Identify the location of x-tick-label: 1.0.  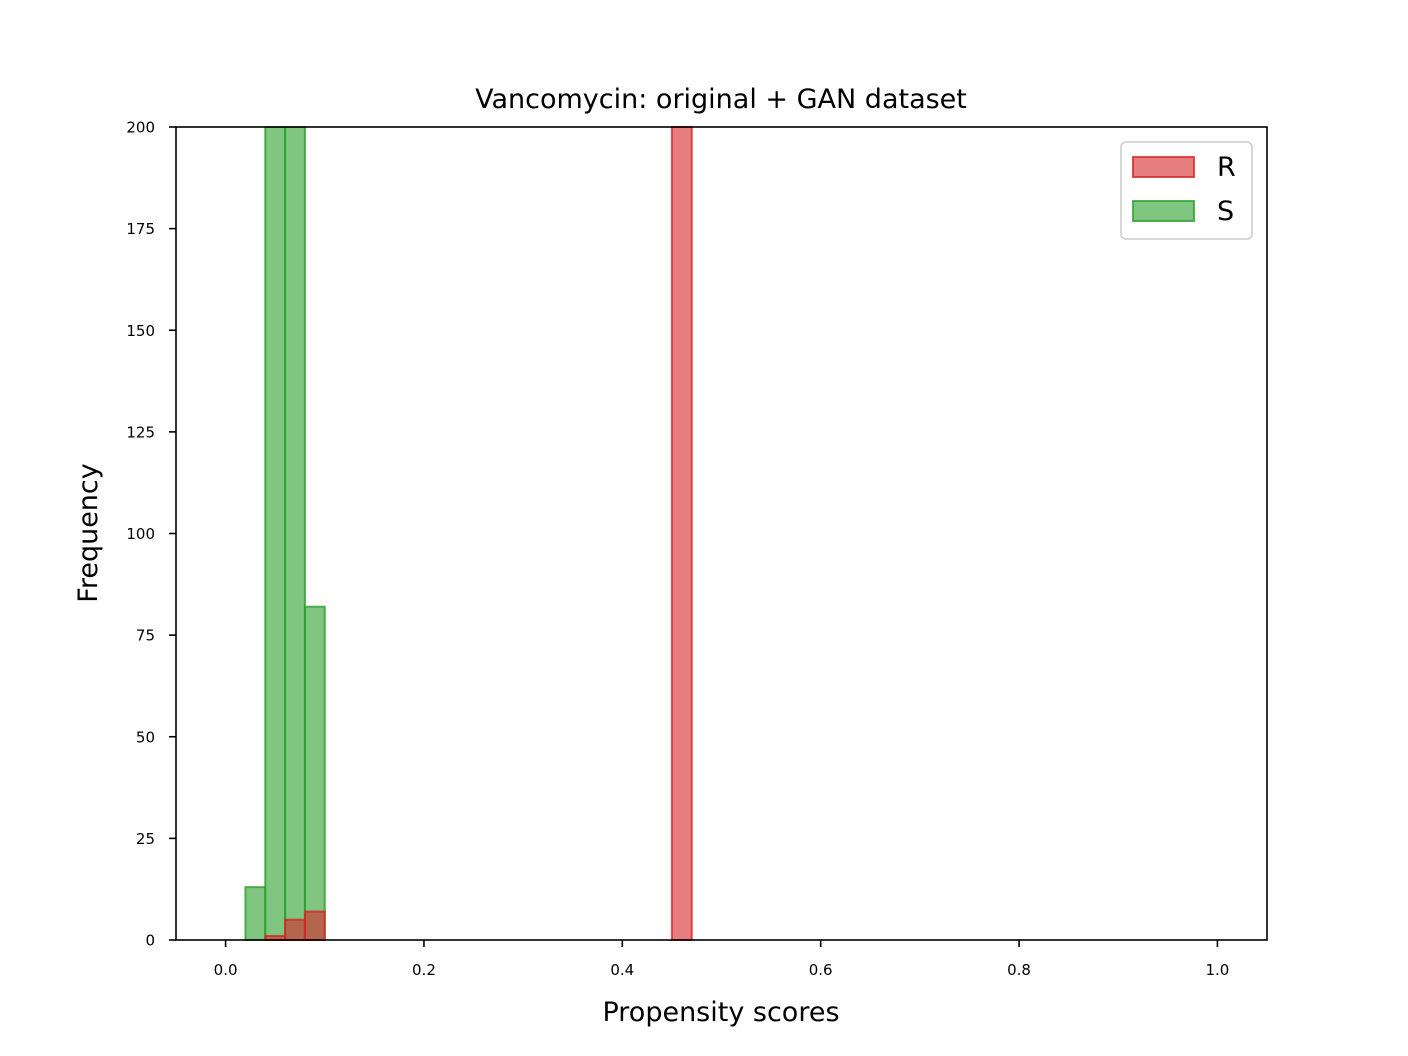
(1217, 970).